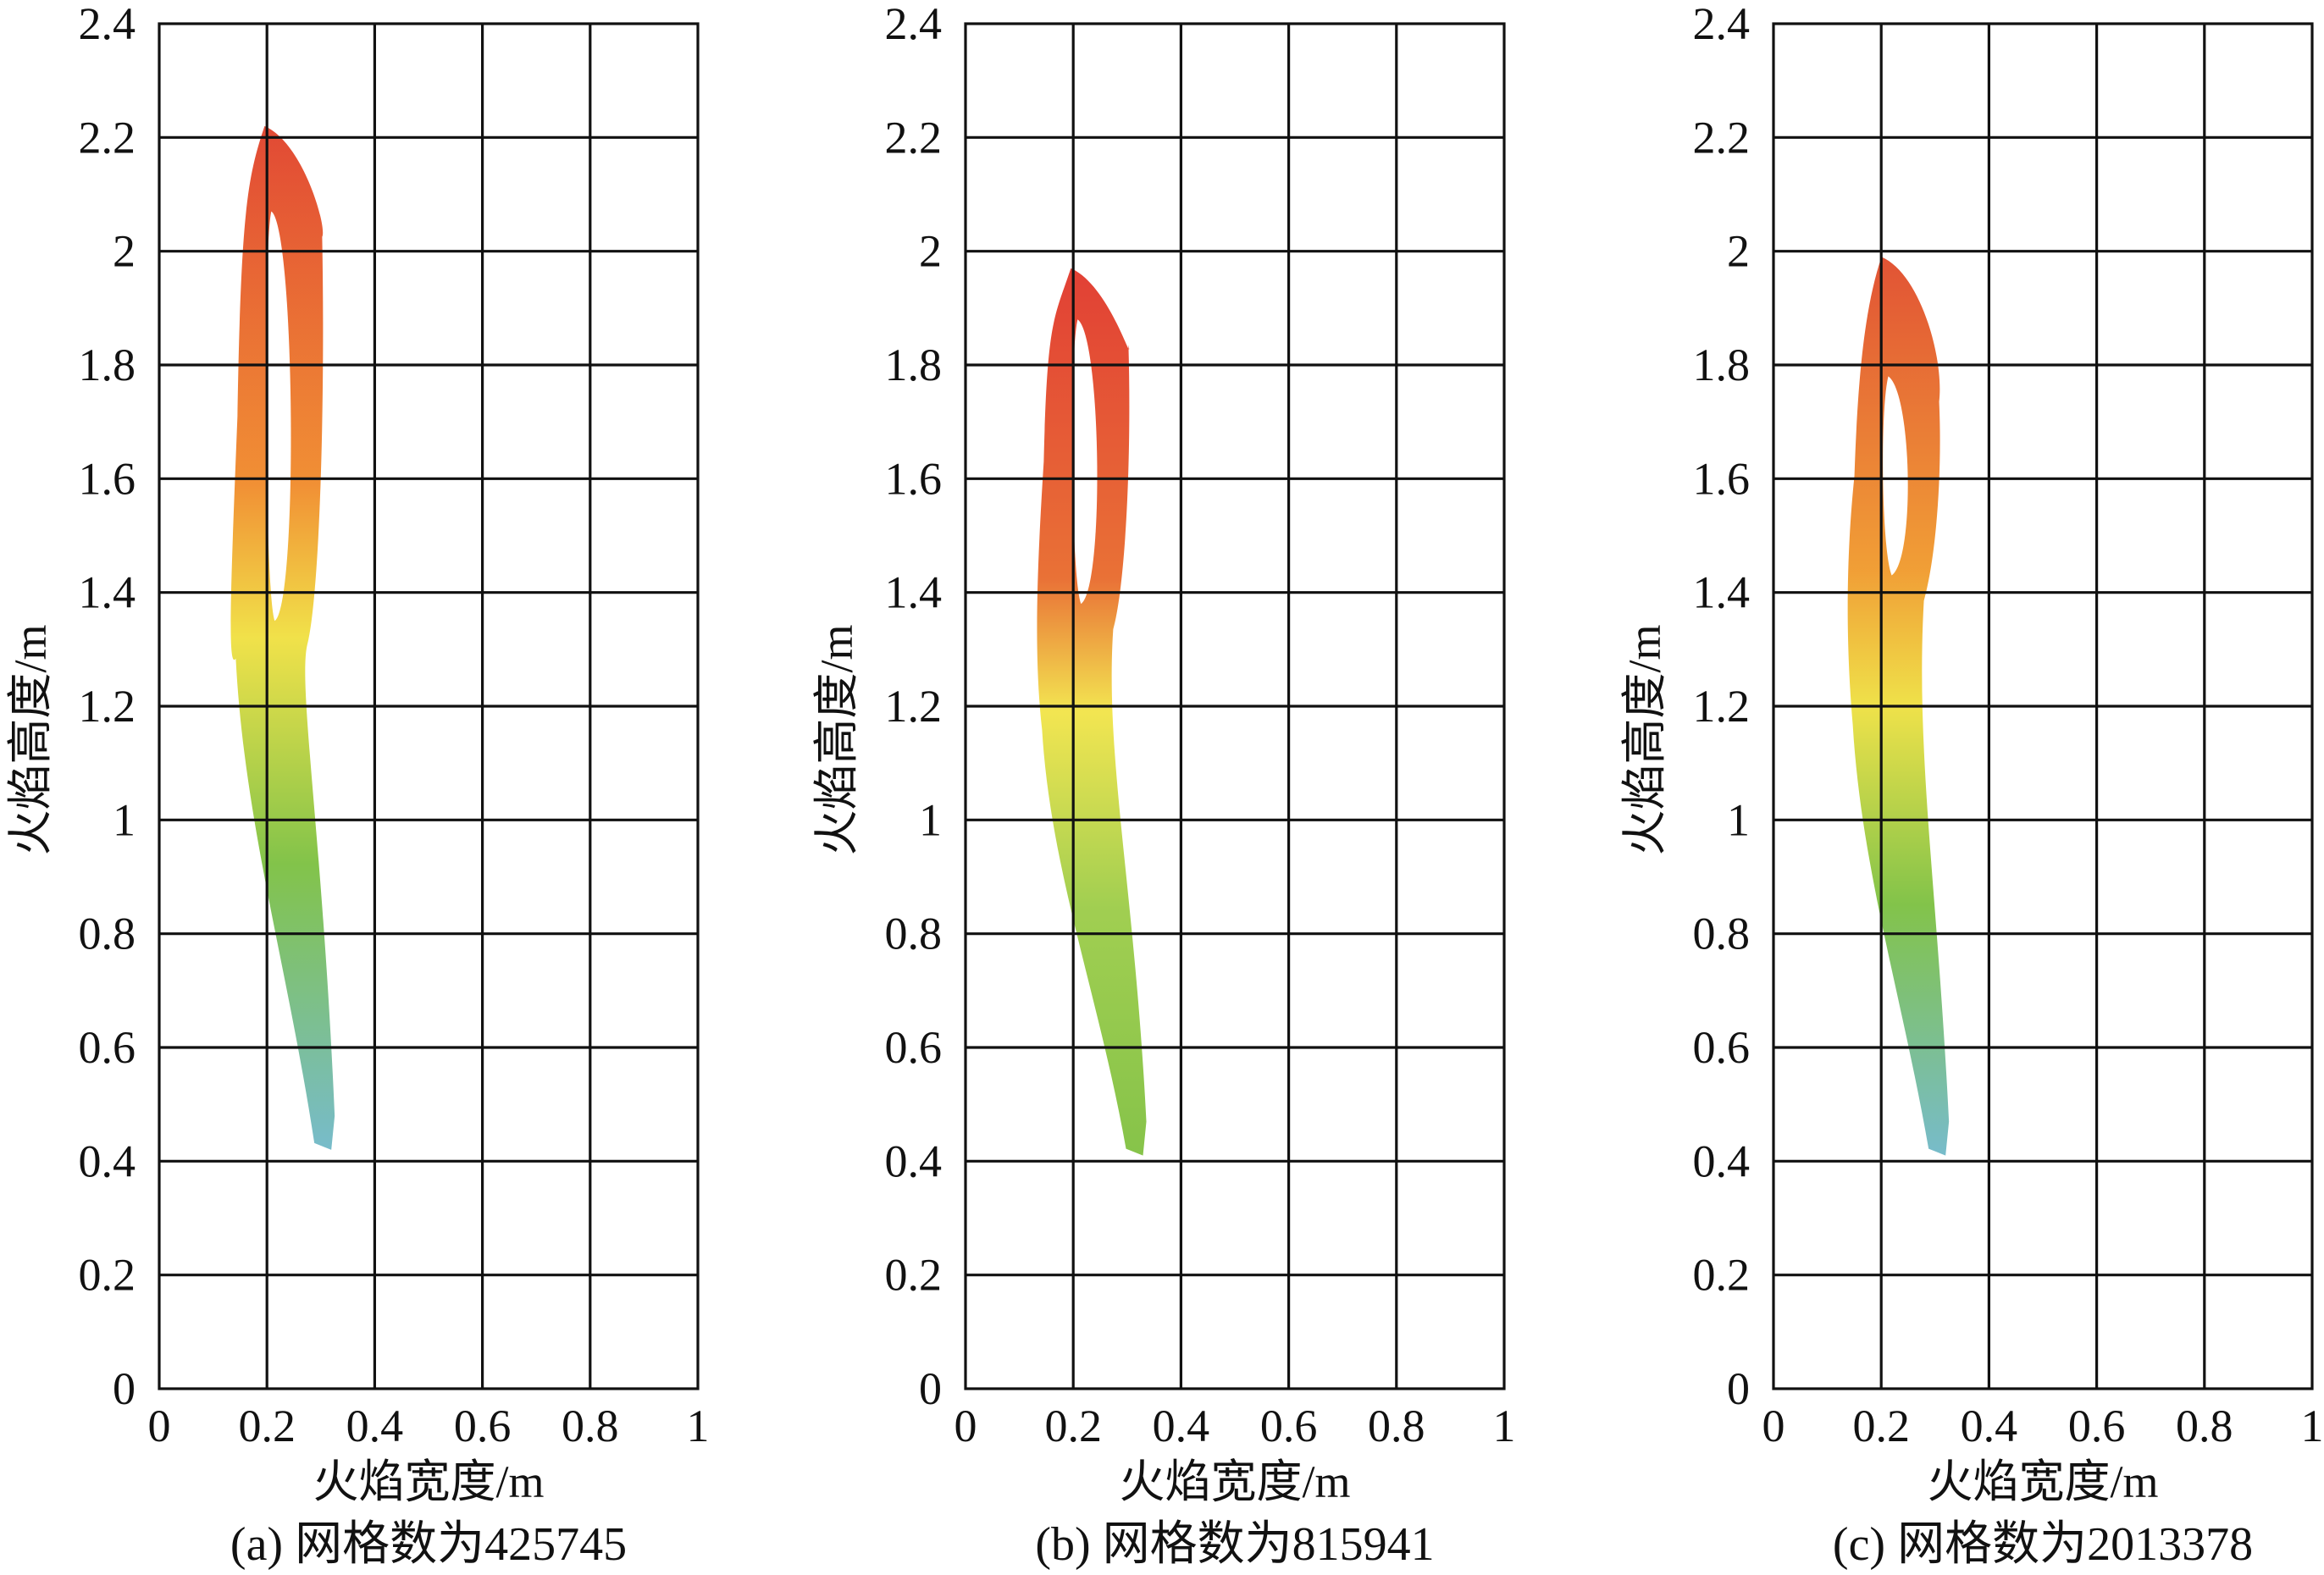 This screenshot has width=2324, height=1575. Describe the element at coordinates (283, 637) in the screenshot. I see `flame-plume` at that location.